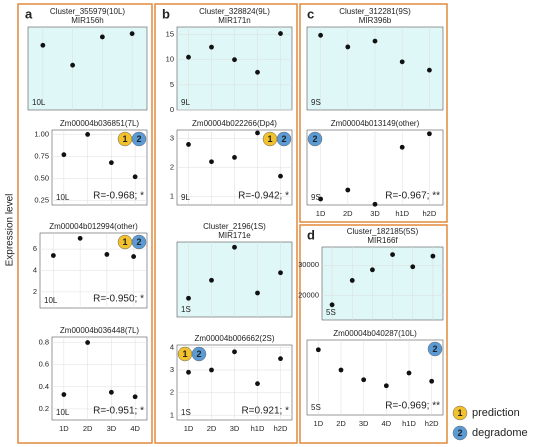 This screenshot has width=554, height=447. I want to click on panel-box, so click(373, 113).